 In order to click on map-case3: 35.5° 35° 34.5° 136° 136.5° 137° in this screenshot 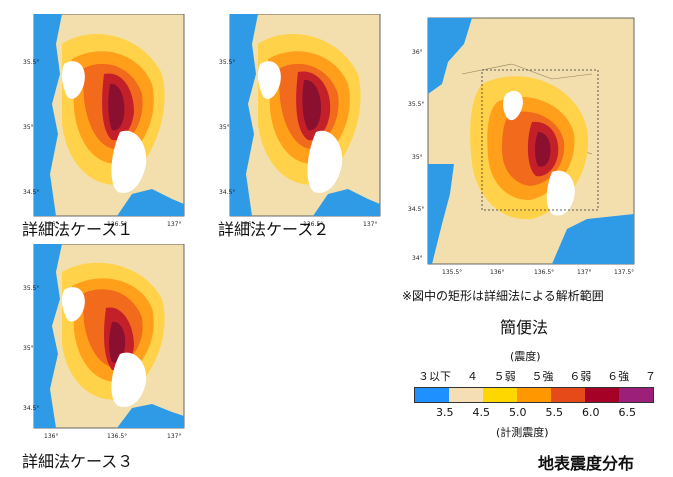, I will do `click(105, 344)`.